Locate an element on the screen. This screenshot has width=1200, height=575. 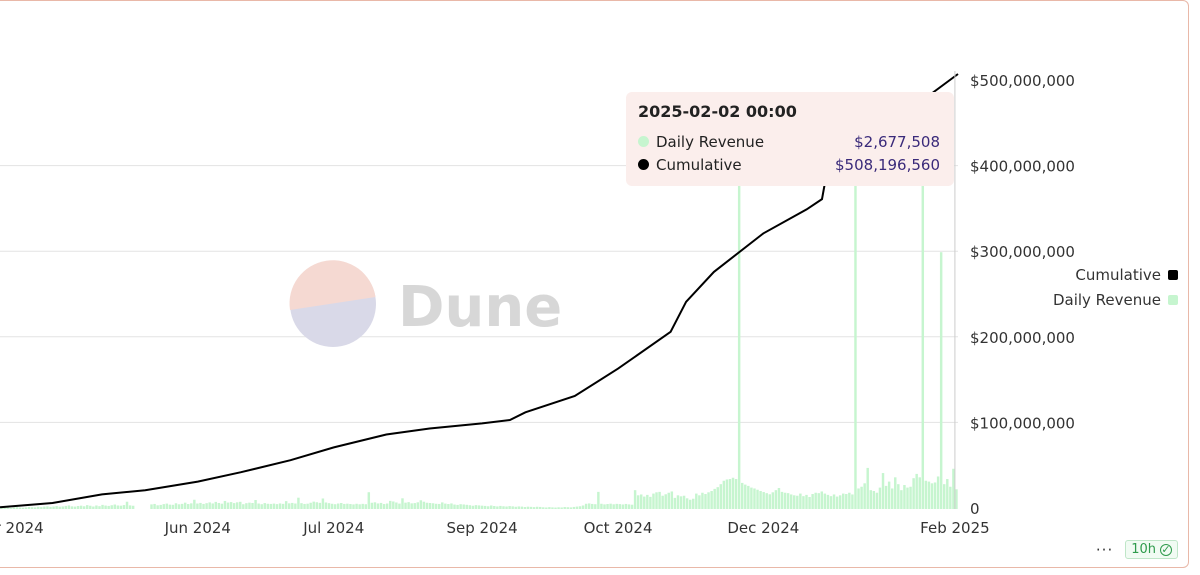
refresh-status-badge: 10h ✓ is located at coordinates (1151, 549).